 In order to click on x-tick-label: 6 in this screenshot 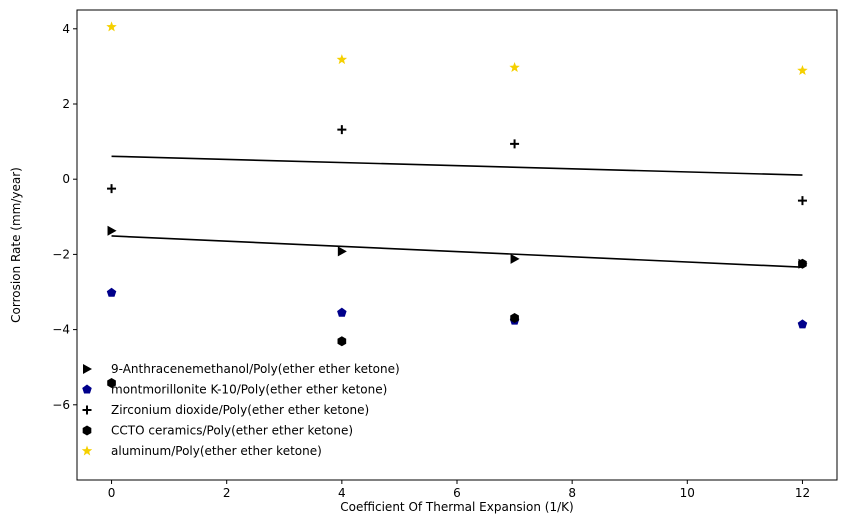, I will do `click(457, 493)`.